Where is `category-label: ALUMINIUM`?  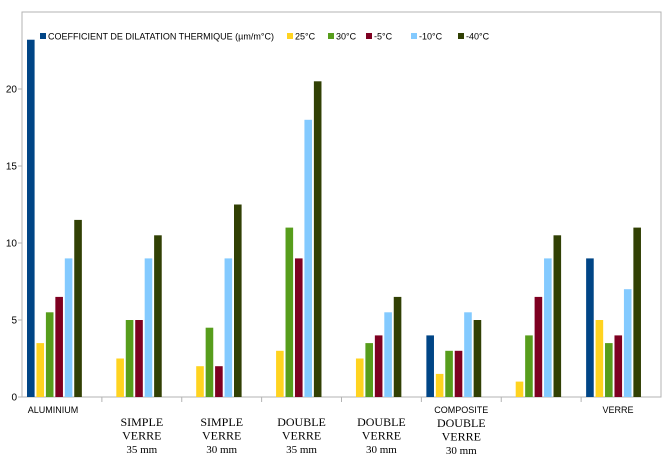
category-label: ALUMINIUM is located at coordinates (53, 410).